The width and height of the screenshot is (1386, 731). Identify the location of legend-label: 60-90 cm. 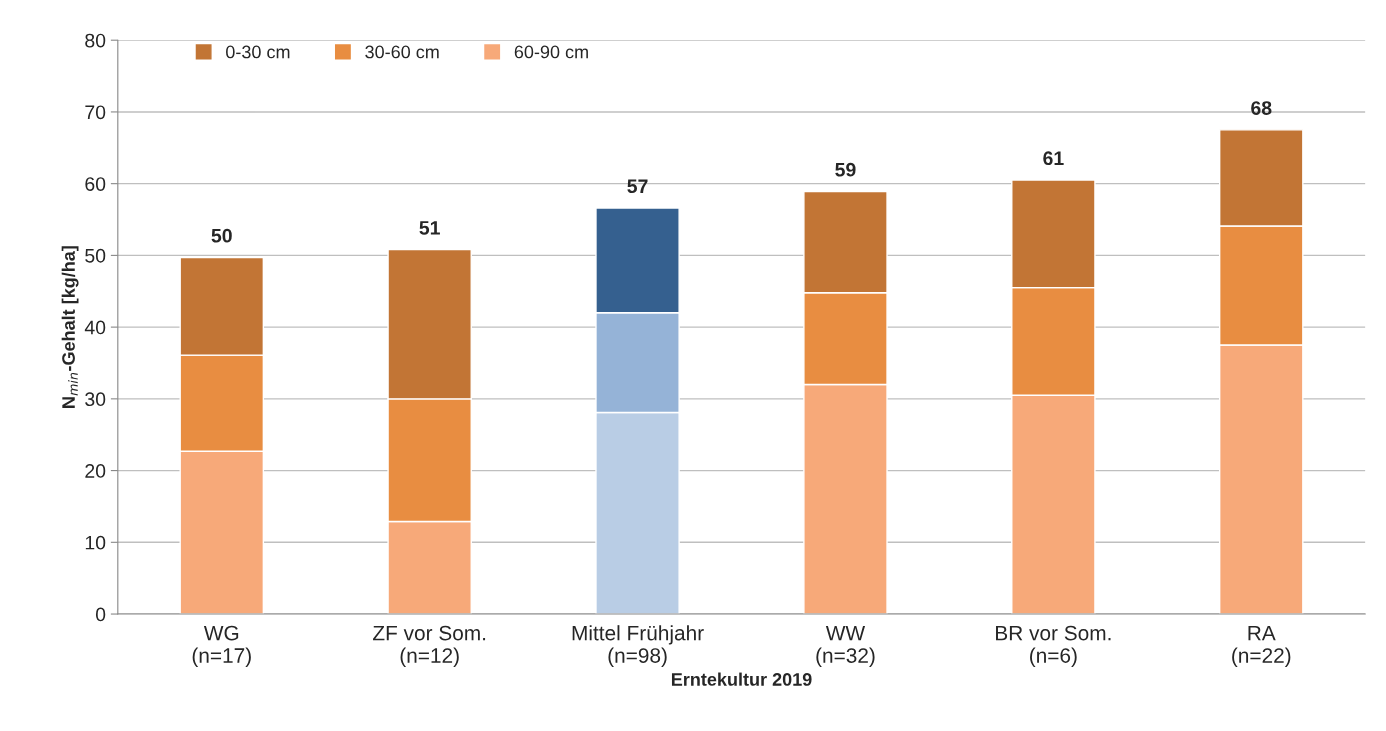
(551, 52).